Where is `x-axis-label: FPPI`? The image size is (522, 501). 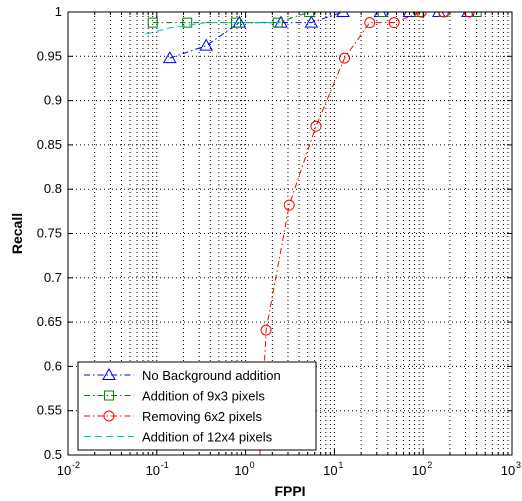 x-axis-label: FPPI is located at coordinates (289, 491).